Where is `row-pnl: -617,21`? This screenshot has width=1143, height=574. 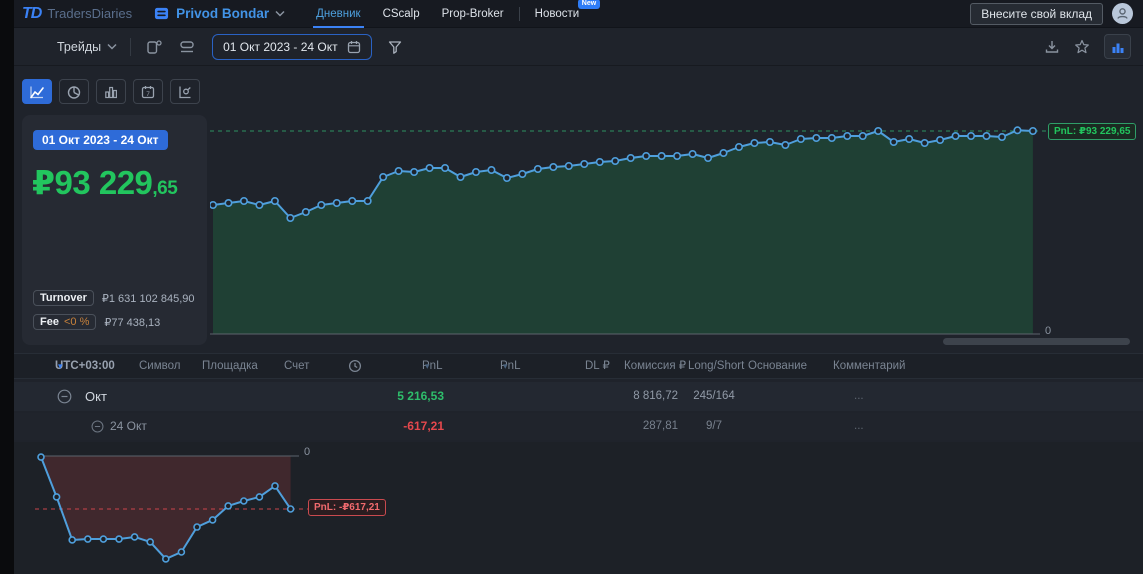
row-pnl: -617,21 is located at coordinates (423, 426).